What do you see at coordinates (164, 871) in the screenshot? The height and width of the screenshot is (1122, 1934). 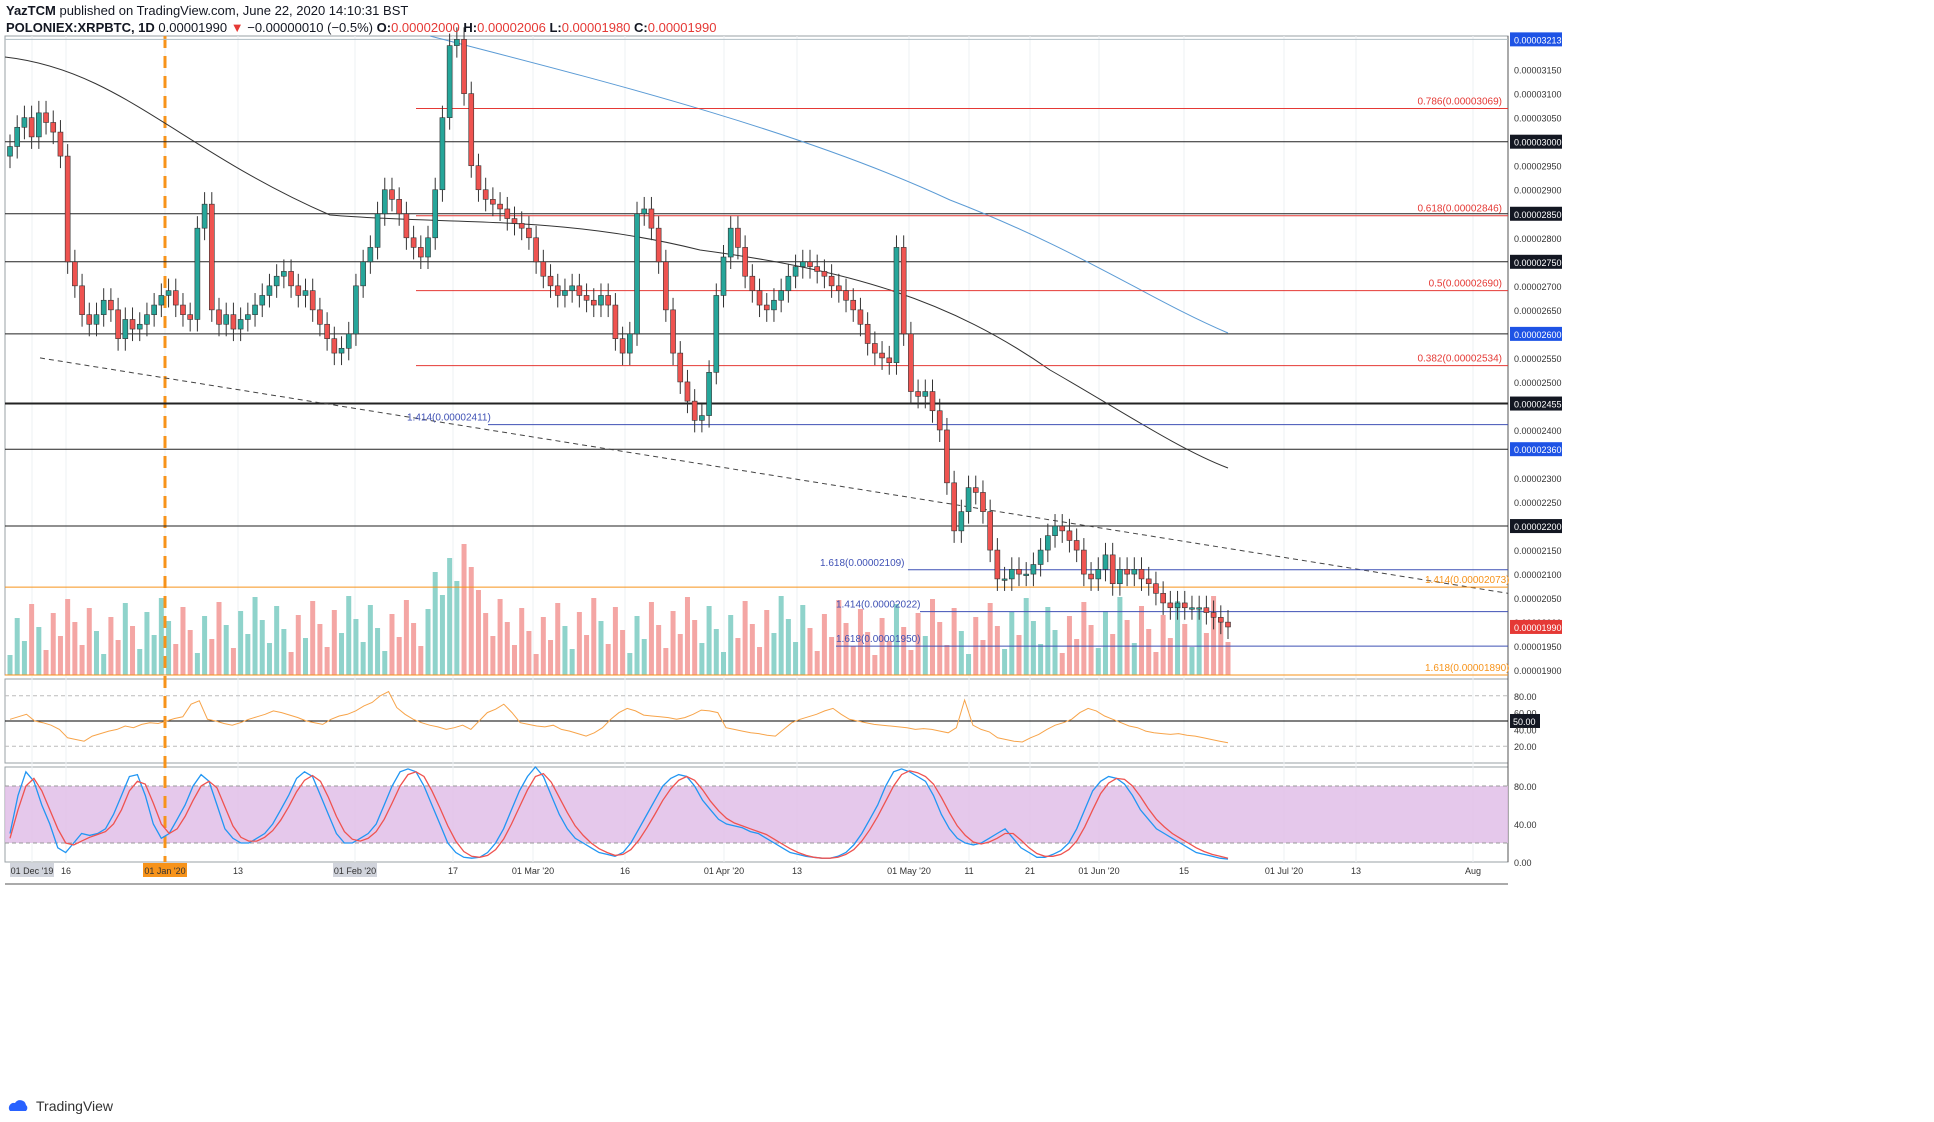 I see `date-tick-label: 01 Jan '20` at bounding box center [164, 871].